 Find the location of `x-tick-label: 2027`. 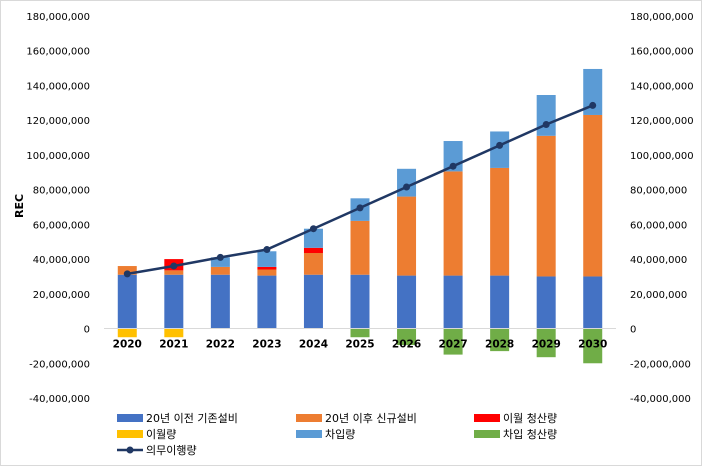

x-tick-label: 2027 is located at coordinates (452, 345).